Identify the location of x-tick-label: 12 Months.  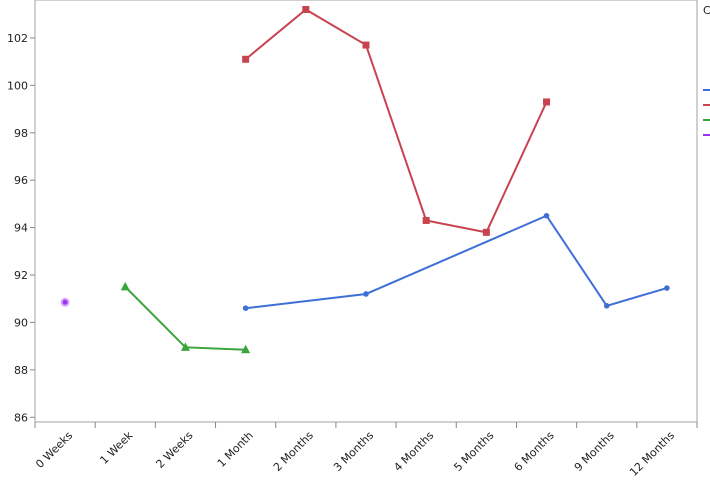
(652, 454).